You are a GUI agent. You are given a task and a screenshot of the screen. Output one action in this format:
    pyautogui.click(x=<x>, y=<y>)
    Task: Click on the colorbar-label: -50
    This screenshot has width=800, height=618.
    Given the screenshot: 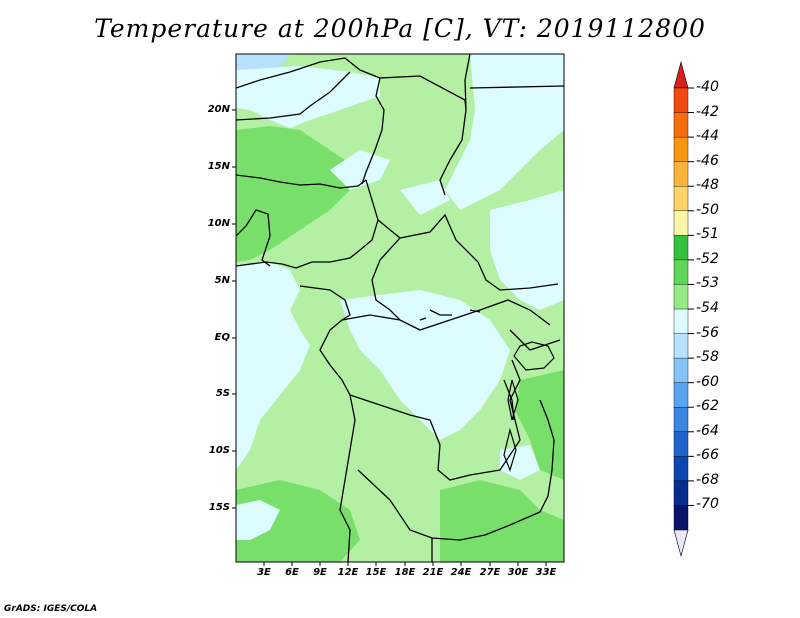 What is the action you would take?
    pyautogui.click(x=707, y=209)
    